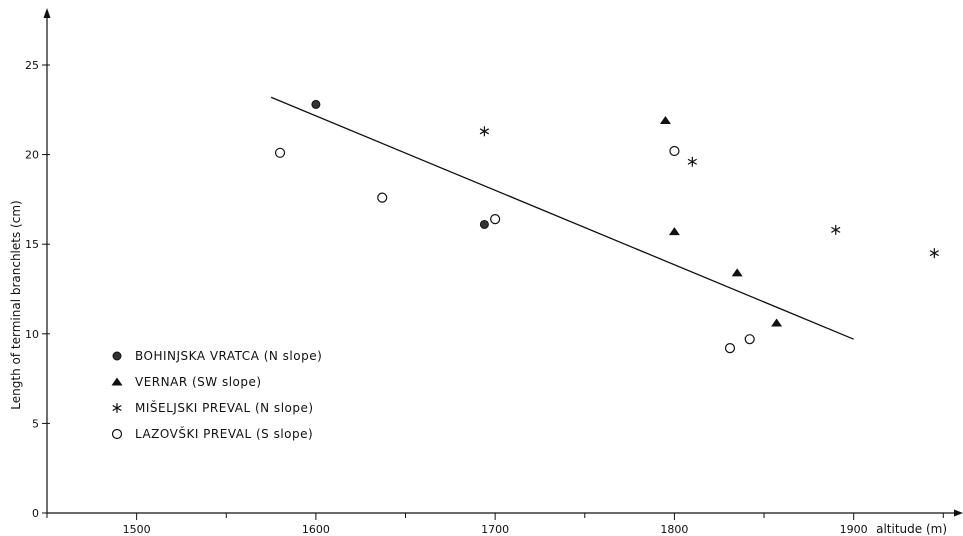  What do you see at coordinates (35, 423) in the screenshot?
I see `y-tick-label: 5` at bounding box center [35, 423].